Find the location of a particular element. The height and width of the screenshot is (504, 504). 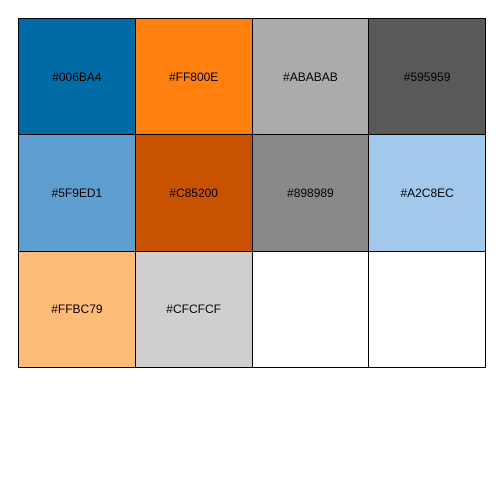

color-swatch: #5F9ED1 is located at coordinates (77, 193).